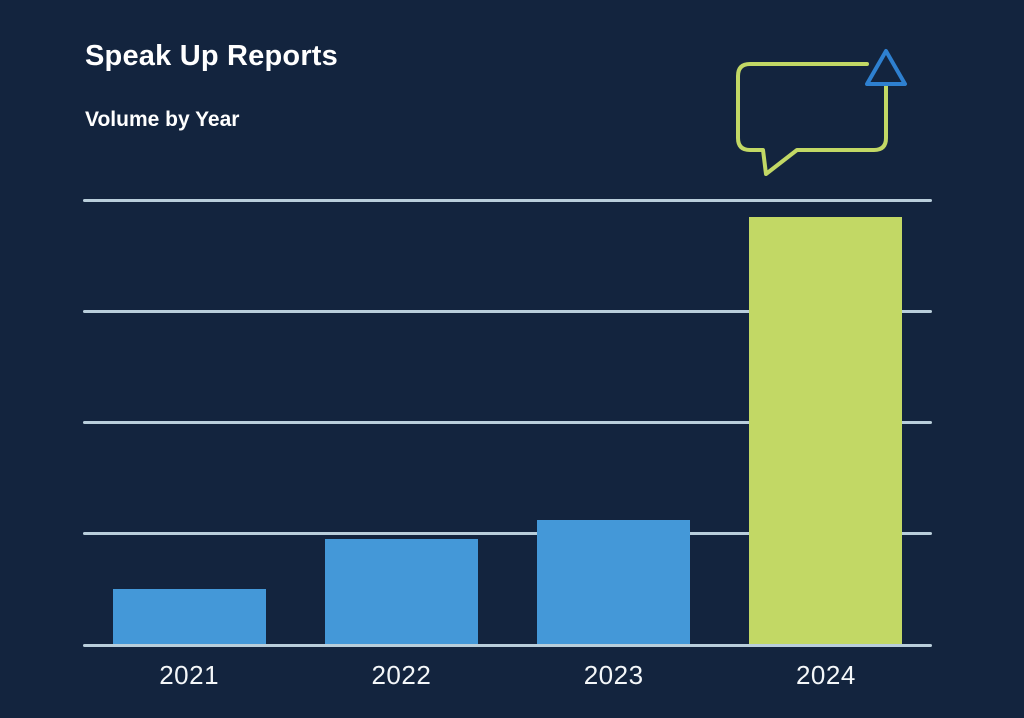 The height and width of the screenshot is (718, 1024). Describe the element at coordinates (401, 592) in the screenshot. I see `bar-2022` at that location.